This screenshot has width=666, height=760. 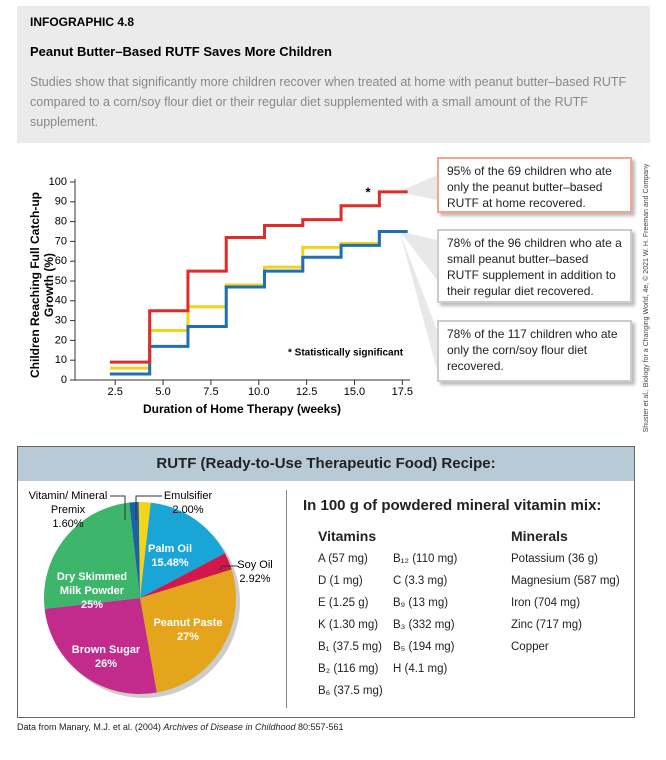 I want to click on pie-label: Emulsifier 2.00%, so click(x=188, y=503).